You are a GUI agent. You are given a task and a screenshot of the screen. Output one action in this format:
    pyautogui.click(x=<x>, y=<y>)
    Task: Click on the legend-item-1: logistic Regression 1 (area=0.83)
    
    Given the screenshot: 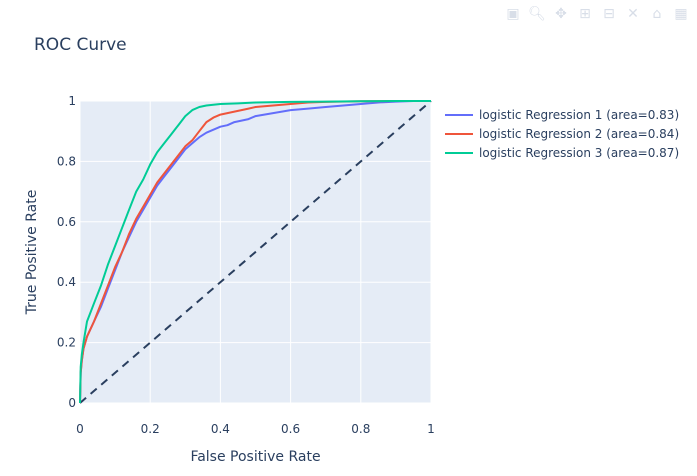 What is the action you would take?
    pyautogui.click(x=562, y=115)
    